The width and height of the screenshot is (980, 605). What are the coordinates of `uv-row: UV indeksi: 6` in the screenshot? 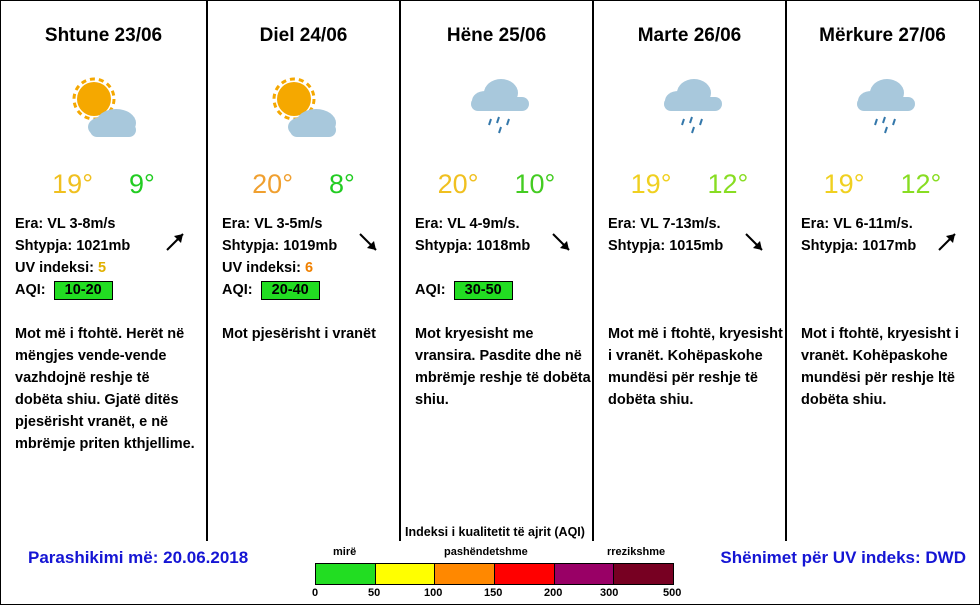 It's located at (279, 268).